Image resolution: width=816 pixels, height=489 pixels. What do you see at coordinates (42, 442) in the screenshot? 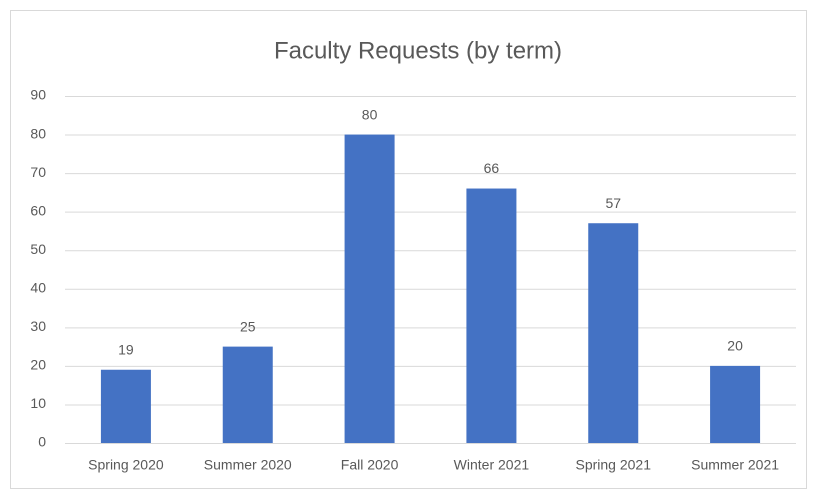
I see `y-tick-label: 0` at bounding box center [42, 442].